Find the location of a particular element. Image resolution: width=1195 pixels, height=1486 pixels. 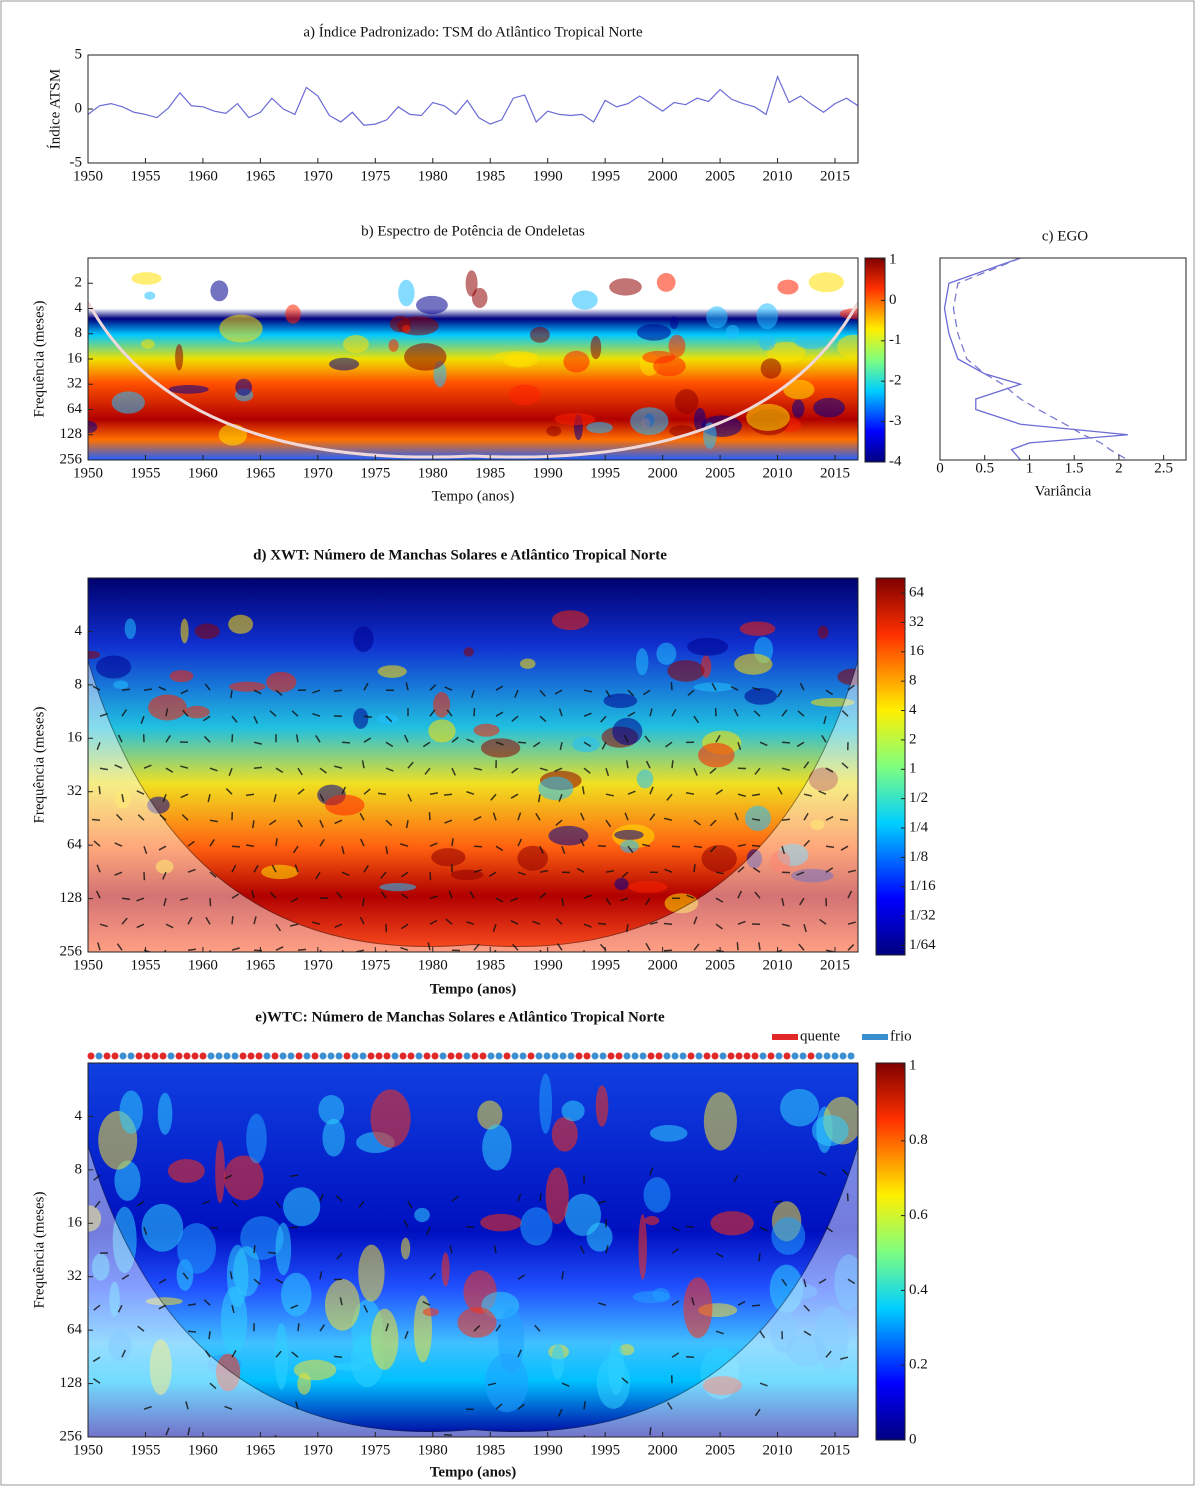

legend-label: frio is located at coordinates (901, 1036).